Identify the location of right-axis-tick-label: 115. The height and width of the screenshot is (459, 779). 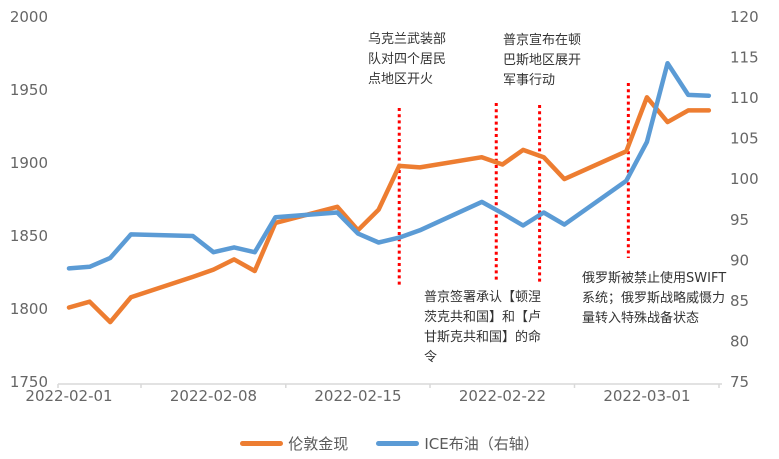
(744, 58).